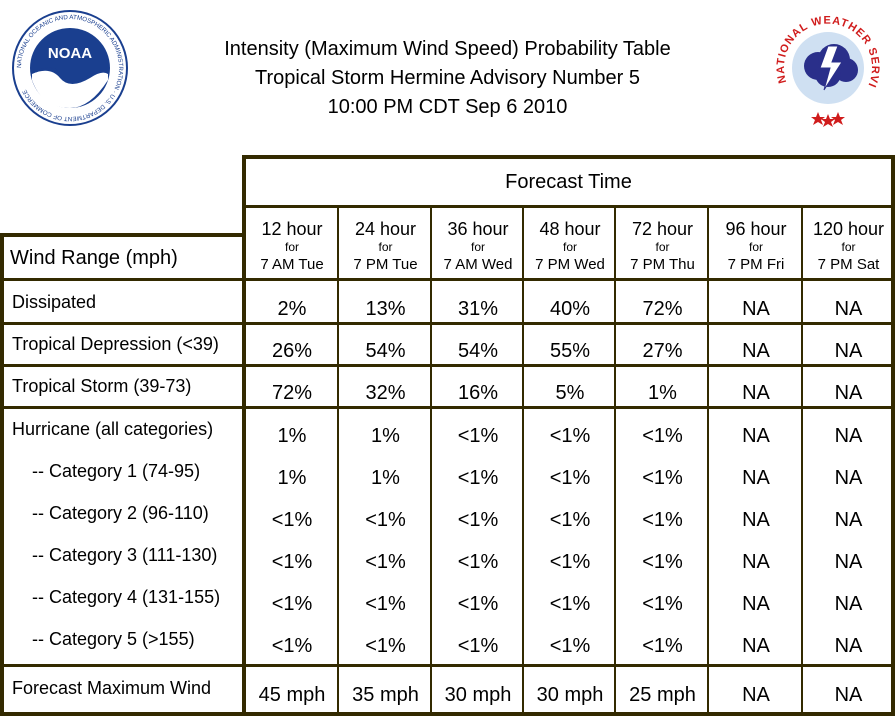 The height and width of the screenshot is (716, 895). What do you see at coordinates (2, 474) in the screenshot?
I see `table-left-border` at bounding box center [2, 474].